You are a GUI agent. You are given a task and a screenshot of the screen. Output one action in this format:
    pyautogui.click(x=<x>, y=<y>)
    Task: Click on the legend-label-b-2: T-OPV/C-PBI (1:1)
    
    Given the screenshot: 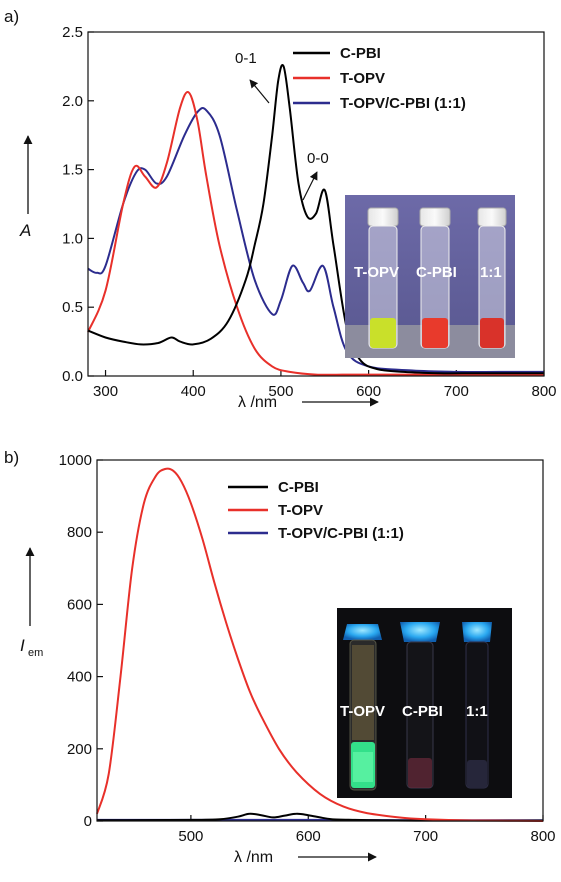 What is the action you would take?
    pyautogui.click(x=341, y=533)
    